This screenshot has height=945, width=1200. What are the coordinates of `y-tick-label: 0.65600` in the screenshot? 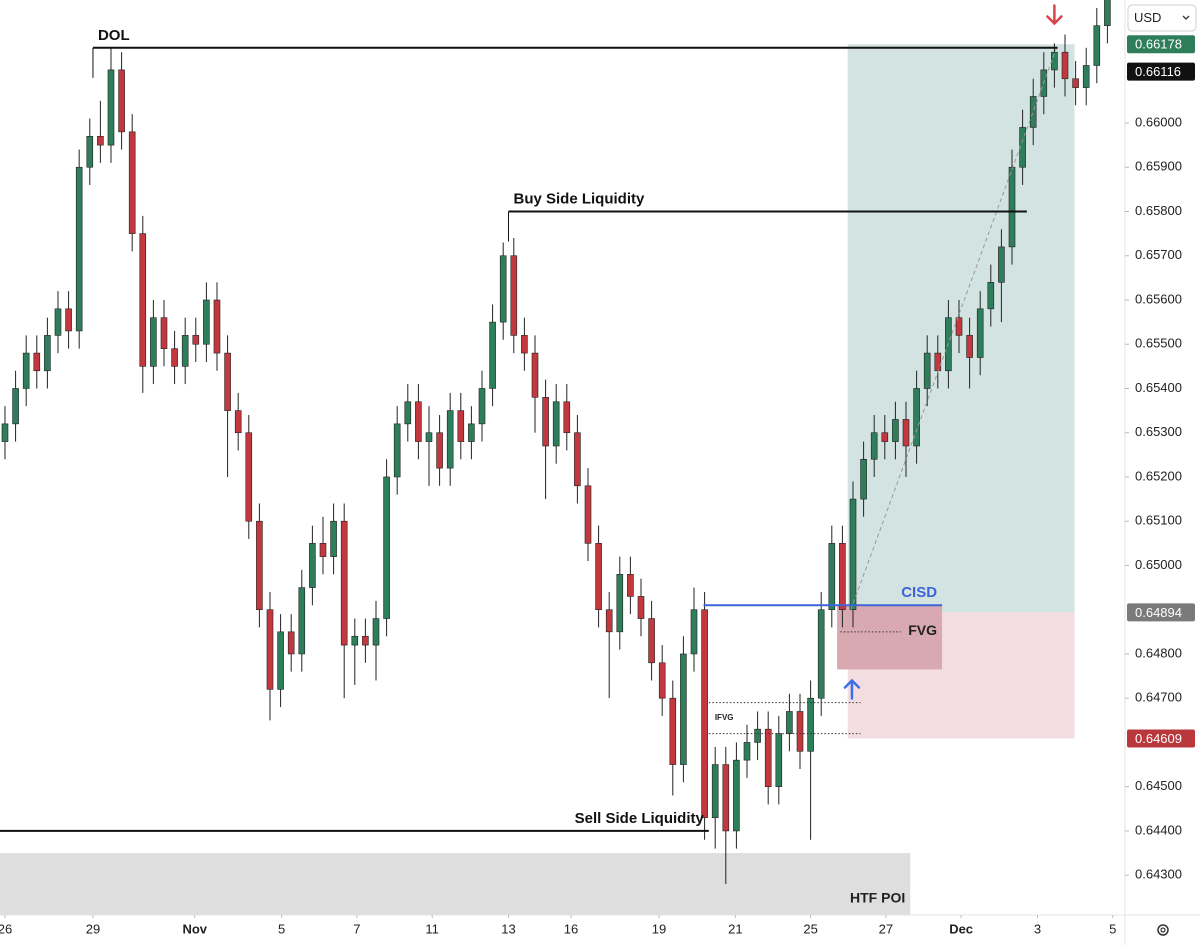 It's located at (1158, 298).